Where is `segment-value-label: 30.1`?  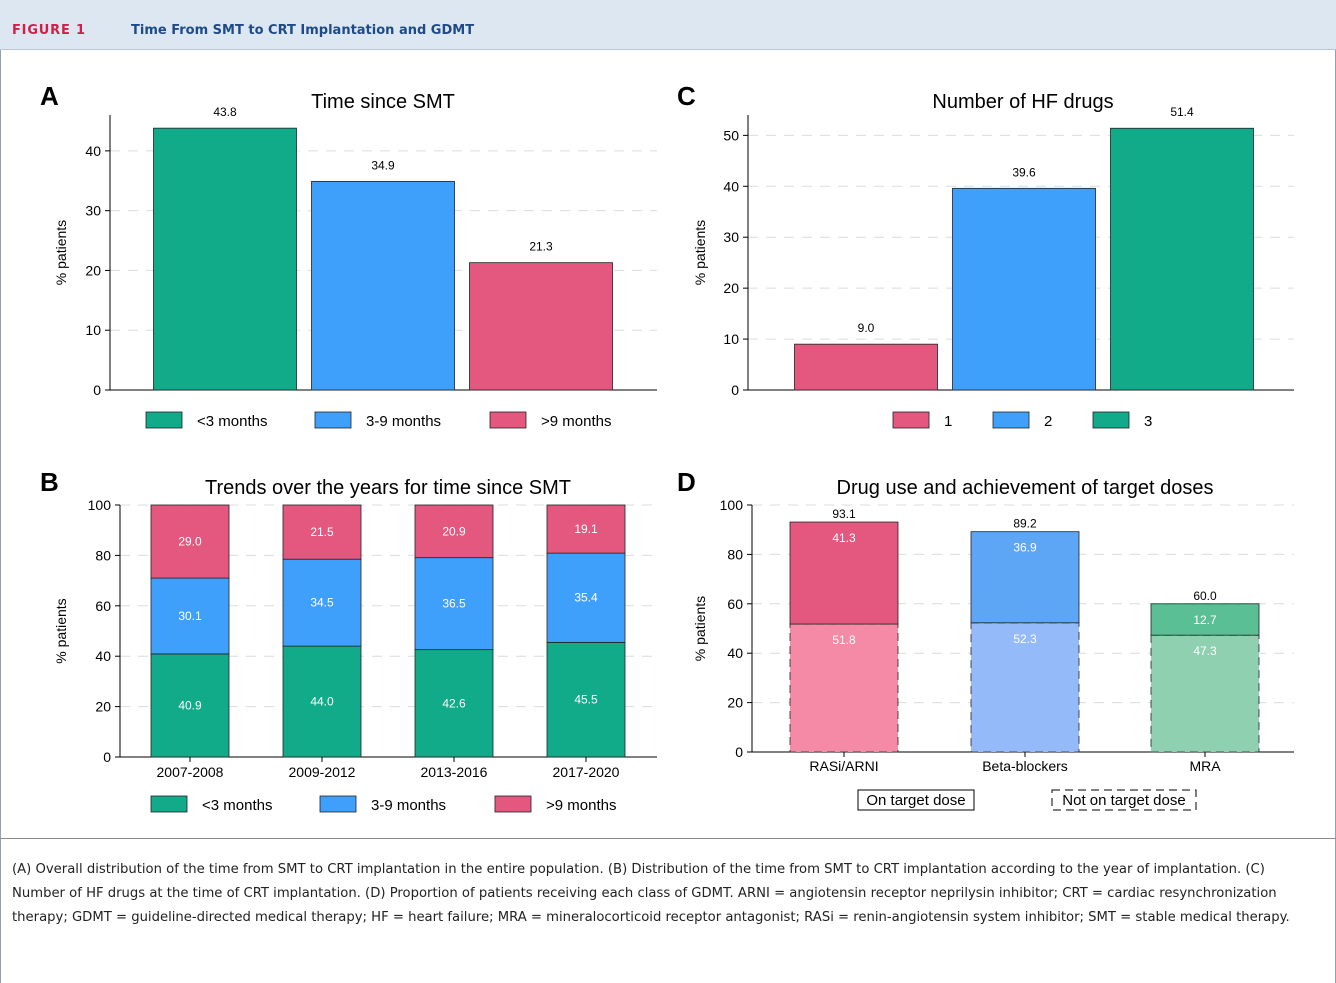 segment-value-label: 30.1 is located at coordinates (190, 616).